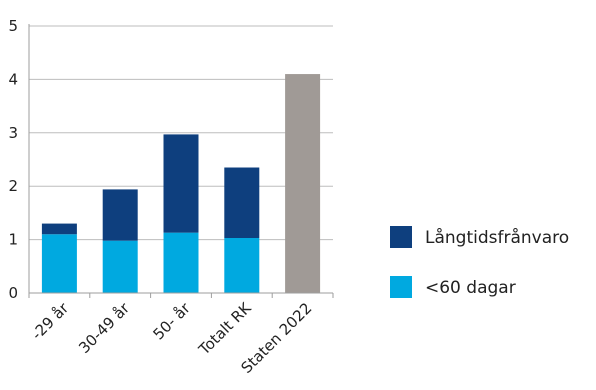  What do you see at coordinates (13, 293) in the screenshot?
I see `y-tick-label: 0` at bounding box center [13, 293].